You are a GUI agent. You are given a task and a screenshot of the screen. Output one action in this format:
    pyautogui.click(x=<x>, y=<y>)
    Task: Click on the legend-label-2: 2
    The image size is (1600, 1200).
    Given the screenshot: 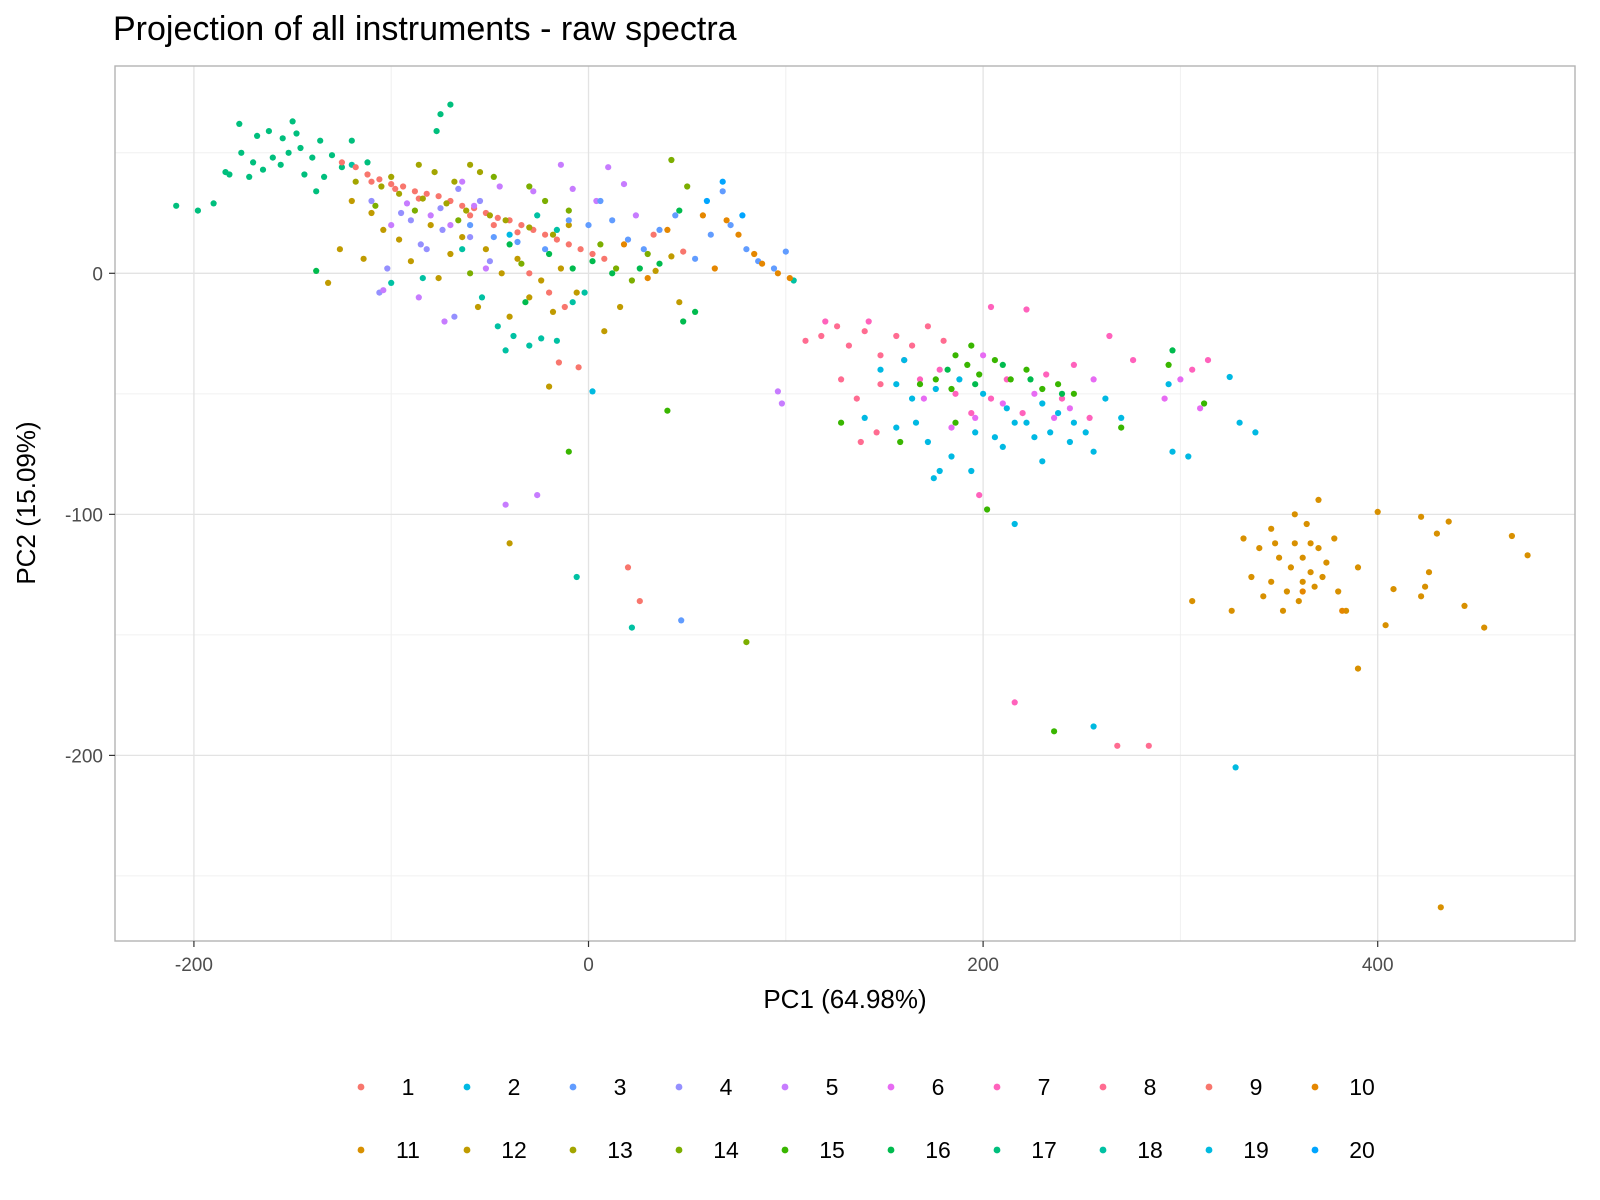 What is the action you would take?
    pyautogui.click(x=514, y=1087)
    